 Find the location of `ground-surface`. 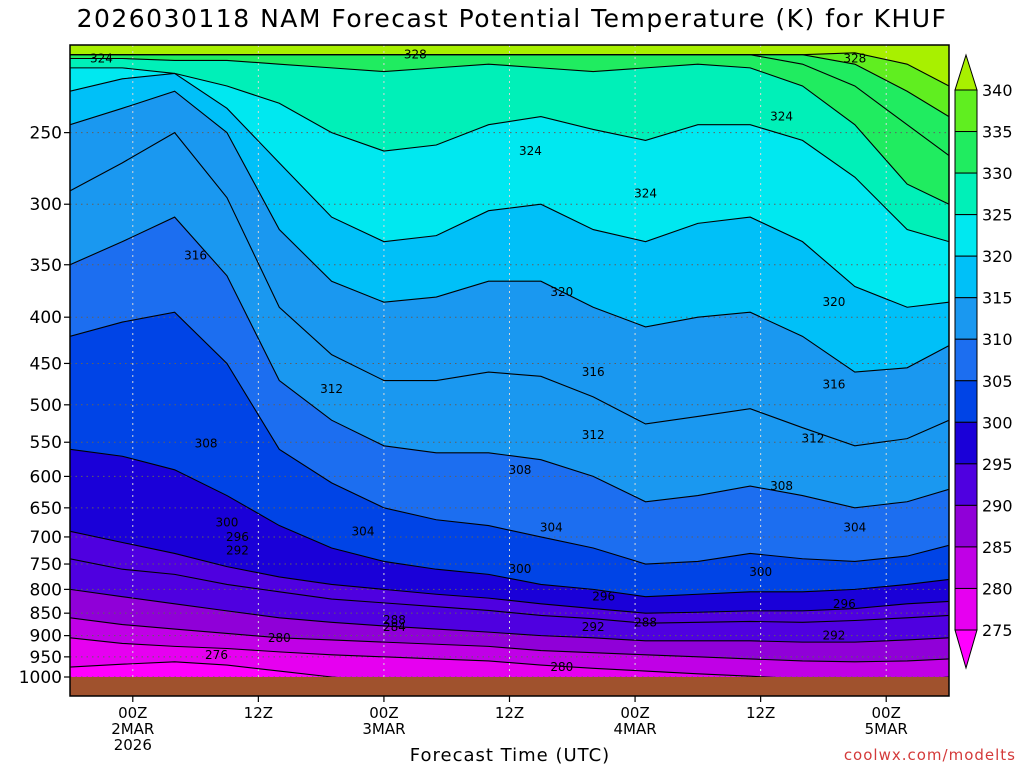

ground-surface is located at coordinates (509, 686).